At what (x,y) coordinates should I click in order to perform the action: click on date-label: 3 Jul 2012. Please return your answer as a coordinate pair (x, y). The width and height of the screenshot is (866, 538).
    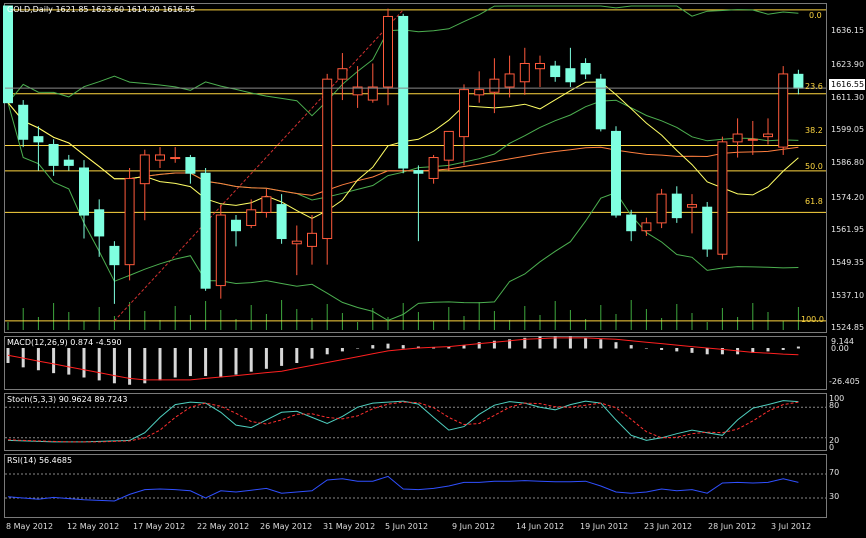
    Looking at the image, I should click on (791, 526).